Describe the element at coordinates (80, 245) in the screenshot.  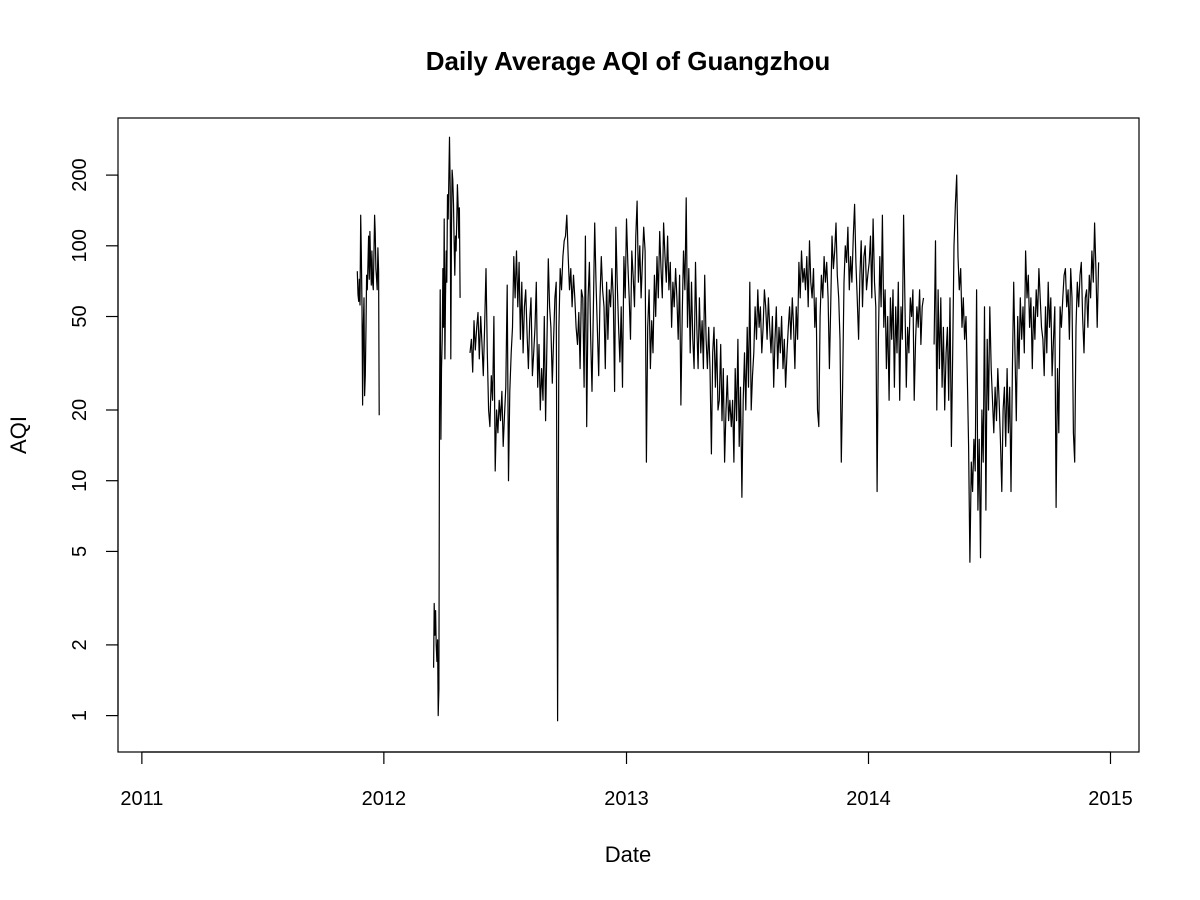
I see `y-tick-label: 100` at that location.